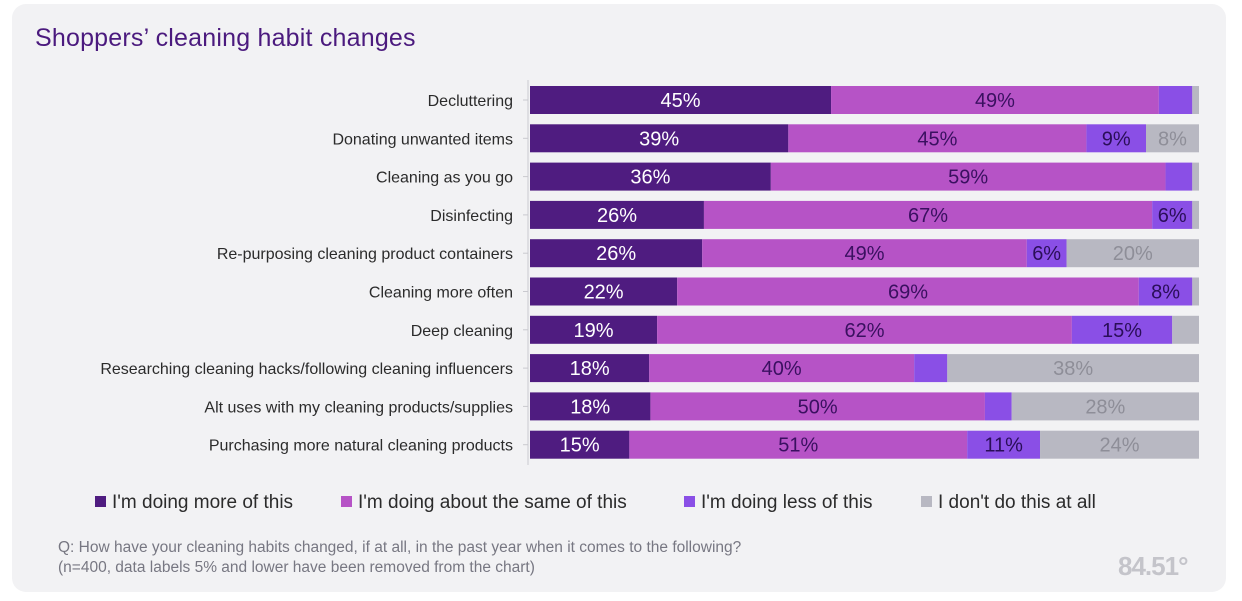 The width and height of the screenshot is (1242, 601). I want to click on legend-item-more: I'm doing more of this, so click(194, 503).